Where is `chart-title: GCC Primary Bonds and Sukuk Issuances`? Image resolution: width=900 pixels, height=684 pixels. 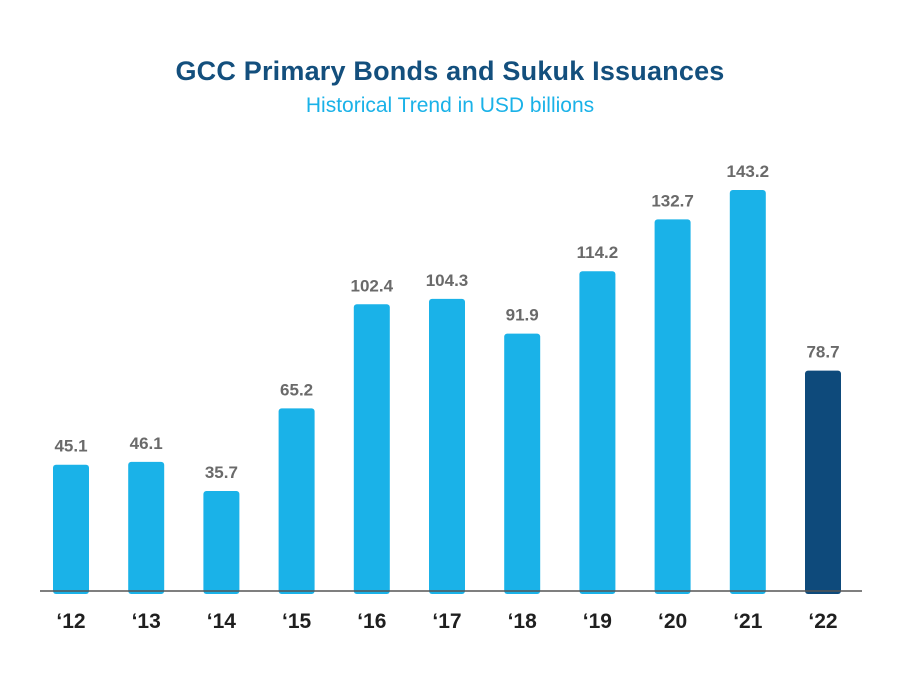 chart-title: GCC Primary Bonds and Sukuk Issuances is located at coordinates (450, 71).